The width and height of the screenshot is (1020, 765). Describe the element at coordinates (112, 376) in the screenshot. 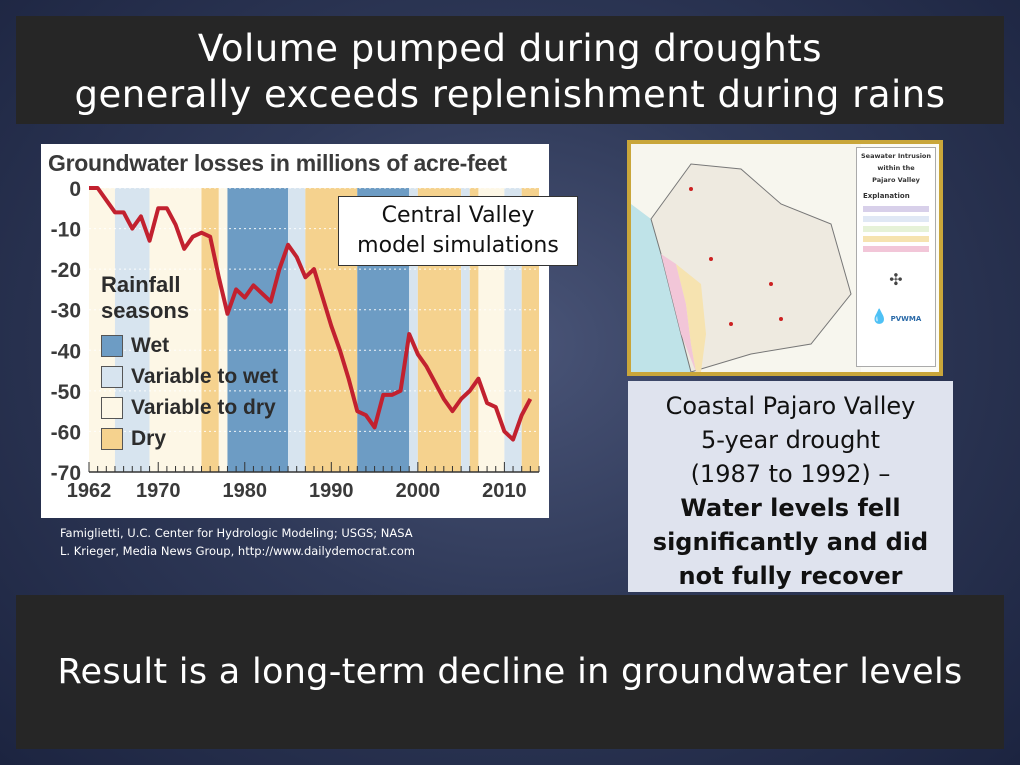

I see `legend-swatch-variable-to-wet` at that location.